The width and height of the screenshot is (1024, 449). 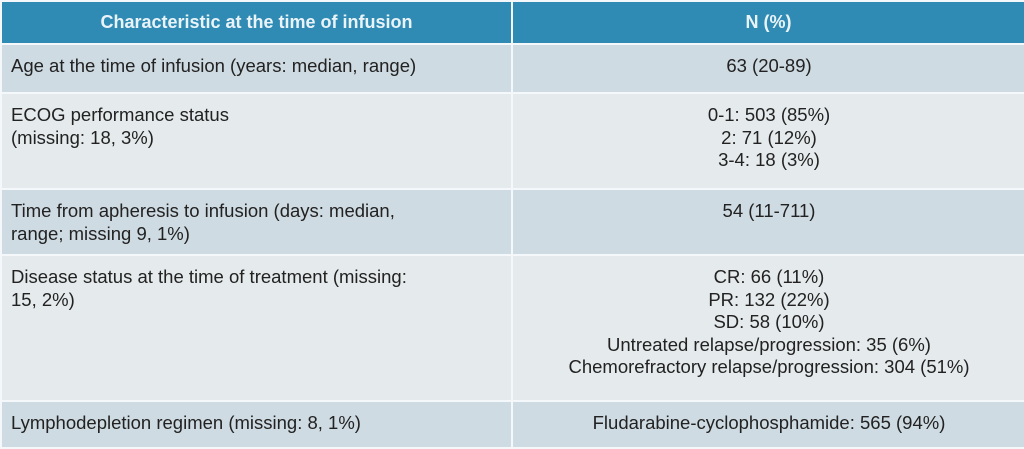 I want to click on value-line: CR: 66 (11%), so click(x=769, y=276).